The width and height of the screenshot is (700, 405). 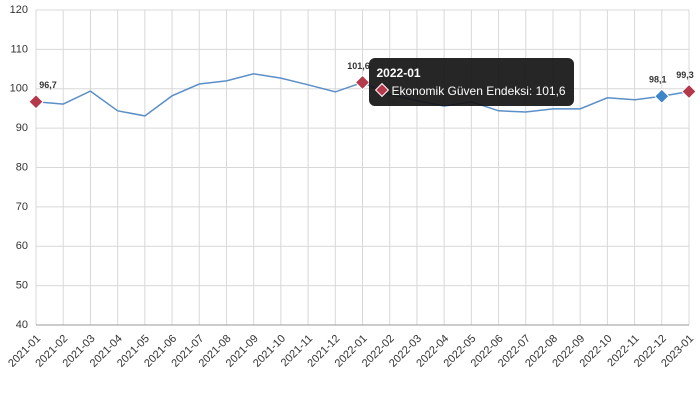 What do you see at coordinates (398, 73) in the screenshot?
I see `tooltip-title: 2022-01` at bounding box center [398, 73].